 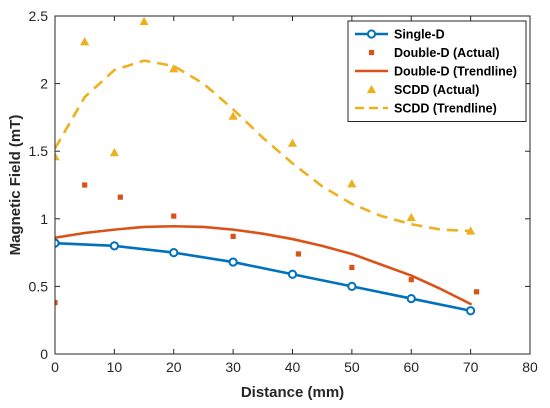 I want to click on legend-entry: Double-D (Actual), so click(x=434, y=53).